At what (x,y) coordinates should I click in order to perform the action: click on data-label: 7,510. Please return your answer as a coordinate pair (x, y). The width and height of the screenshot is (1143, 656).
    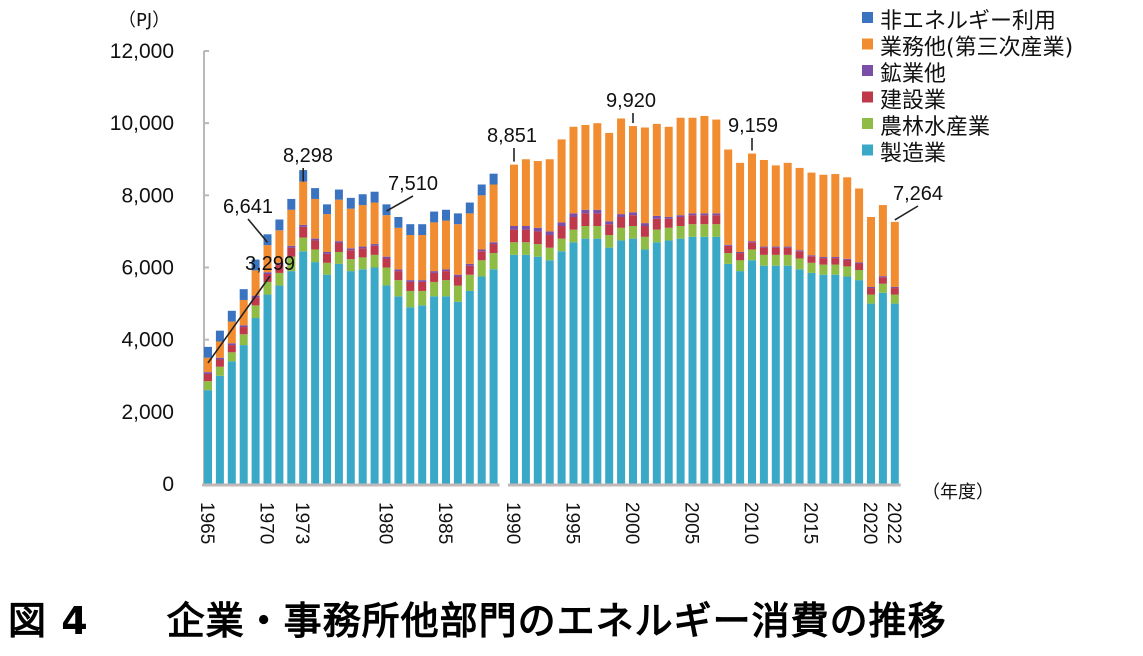
    Looking at the image, I should click on (413, 184).